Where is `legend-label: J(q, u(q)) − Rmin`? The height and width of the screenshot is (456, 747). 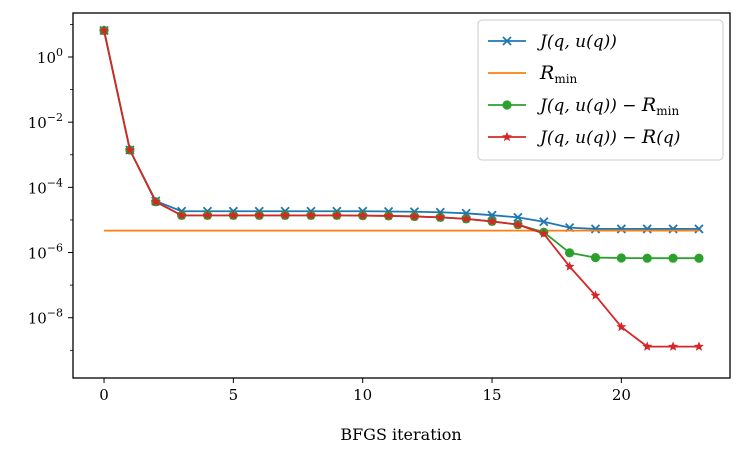
legend-label: J(q, u(q)) − Rmin is located at coordinates (608, 106).